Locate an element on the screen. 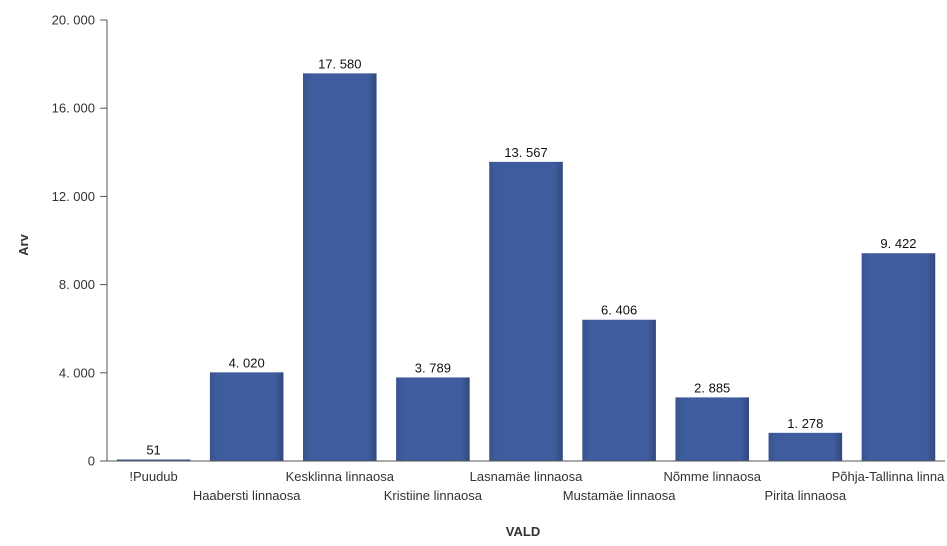 This screenshot has height=546, width=947. bar-data-label: 17. 580 is located at coordinates (339, 63).